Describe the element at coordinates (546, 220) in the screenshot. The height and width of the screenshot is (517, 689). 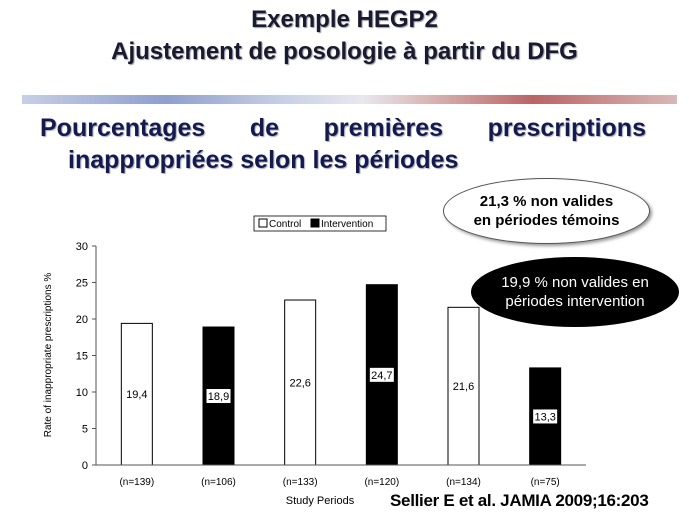
I see `control-callout-line2: en périodes témoins` at that location.